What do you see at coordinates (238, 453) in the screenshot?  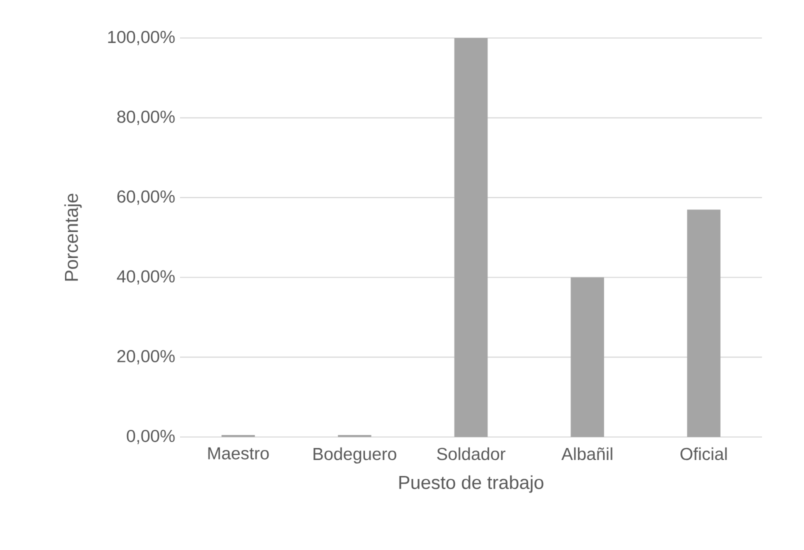 I see `x-tick-label: Maestro` at bounding box center [238, 453].